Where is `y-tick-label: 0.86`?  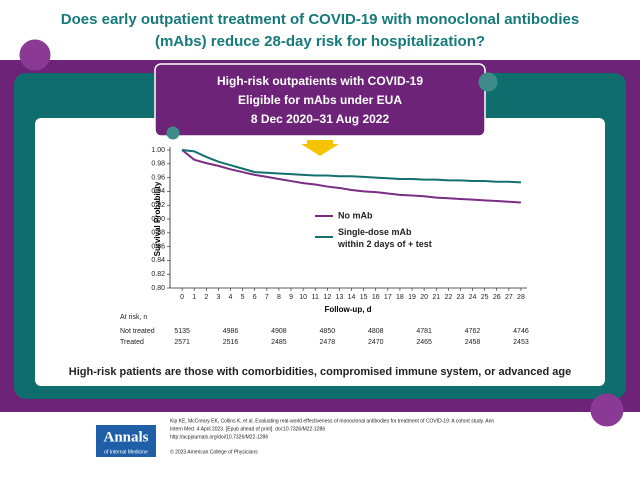 y-tick-label: 0.86 is located at coordinates (158, 246).